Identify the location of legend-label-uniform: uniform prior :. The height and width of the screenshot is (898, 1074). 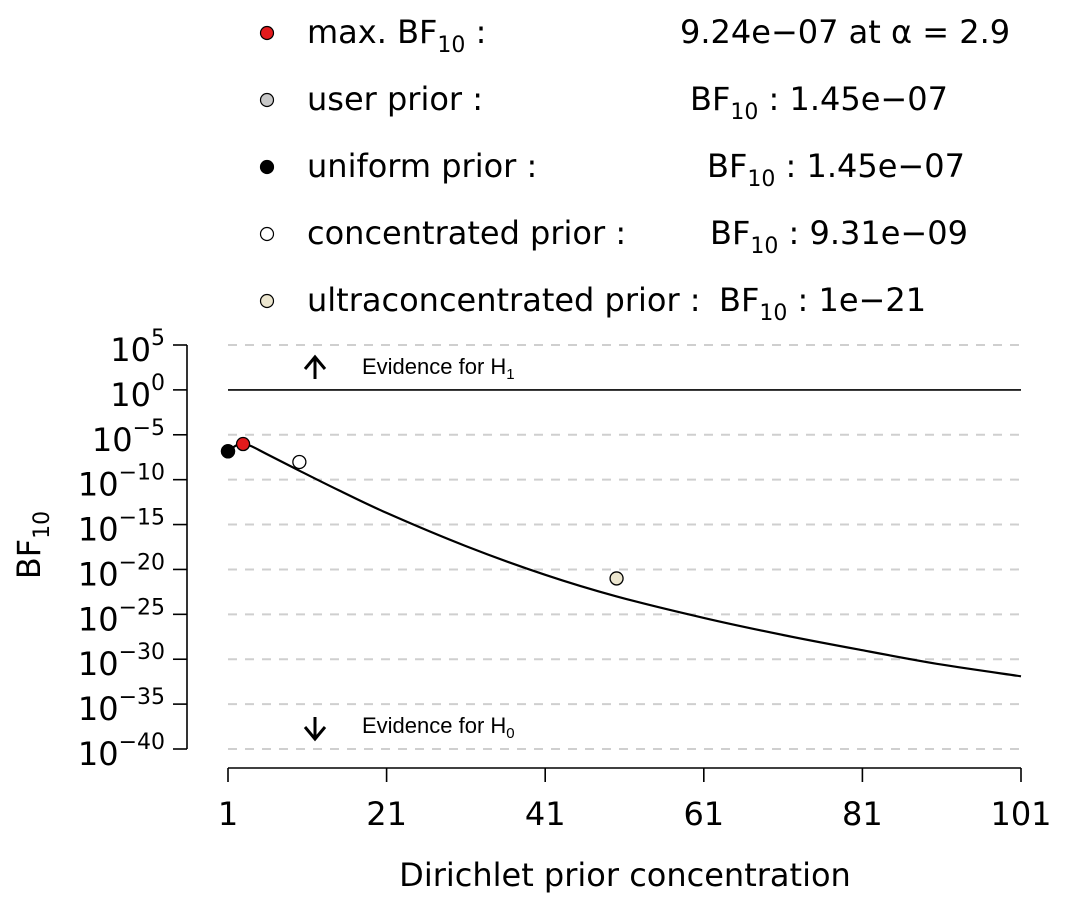
(422, 166).